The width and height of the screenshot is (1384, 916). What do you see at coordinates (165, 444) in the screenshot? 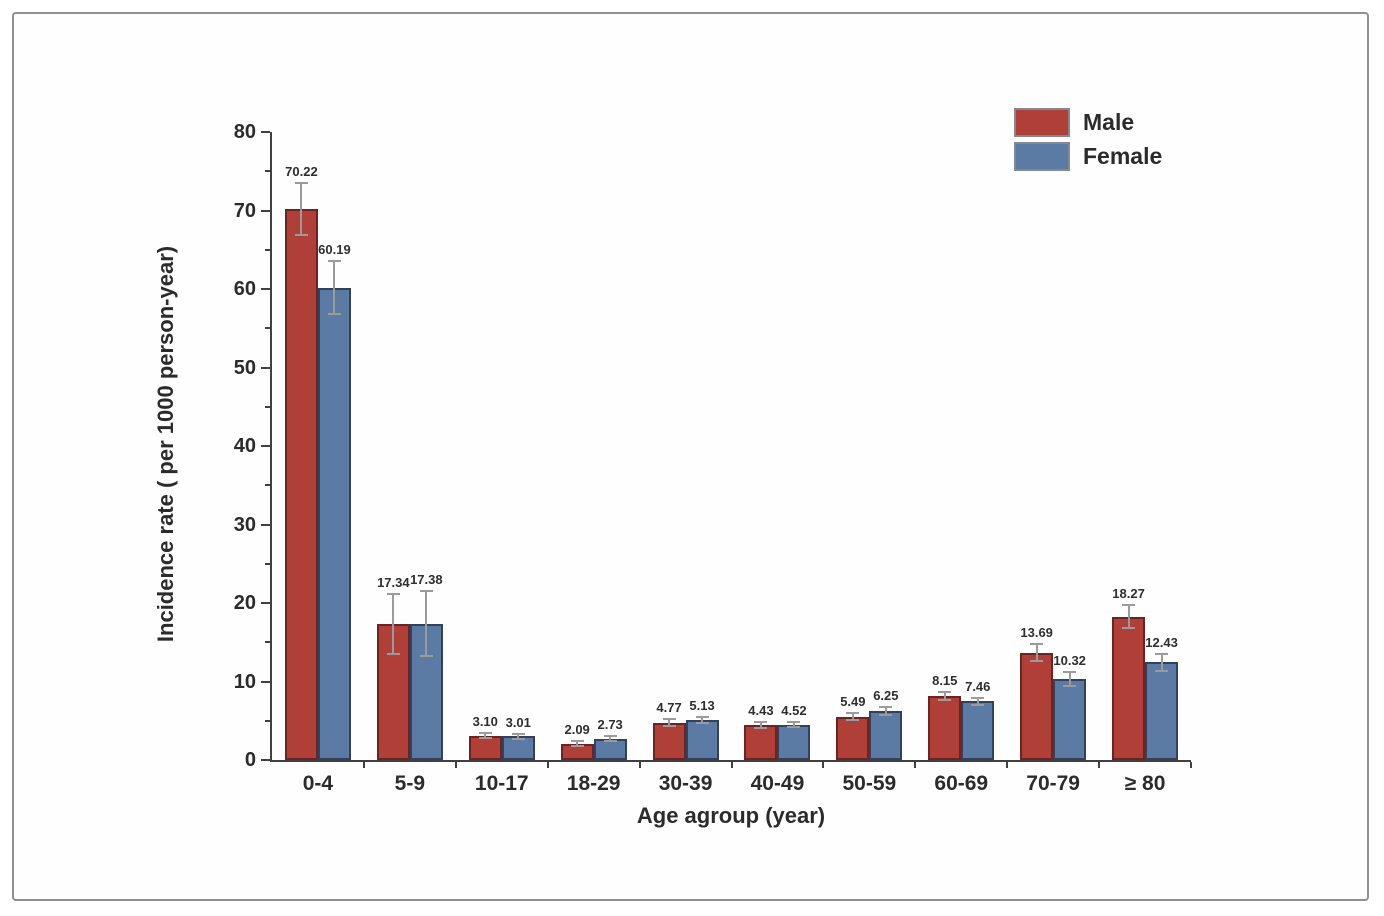
I see `y-axis-title: Incidence rate ( per 1000 person-year)` at bounding box center [165, 444].